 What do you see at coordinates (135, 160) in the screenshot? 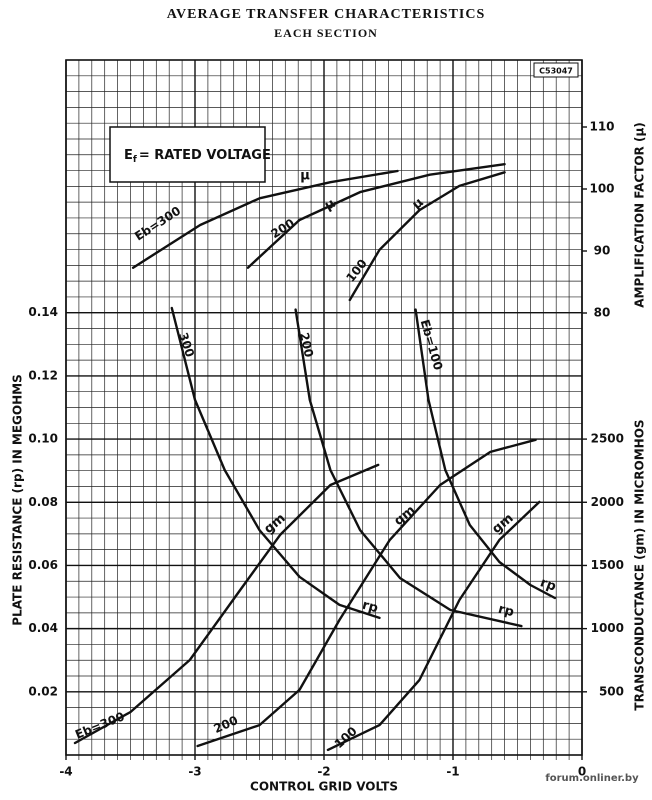
I see `note-sub: f` at bounding box center [135, 160].